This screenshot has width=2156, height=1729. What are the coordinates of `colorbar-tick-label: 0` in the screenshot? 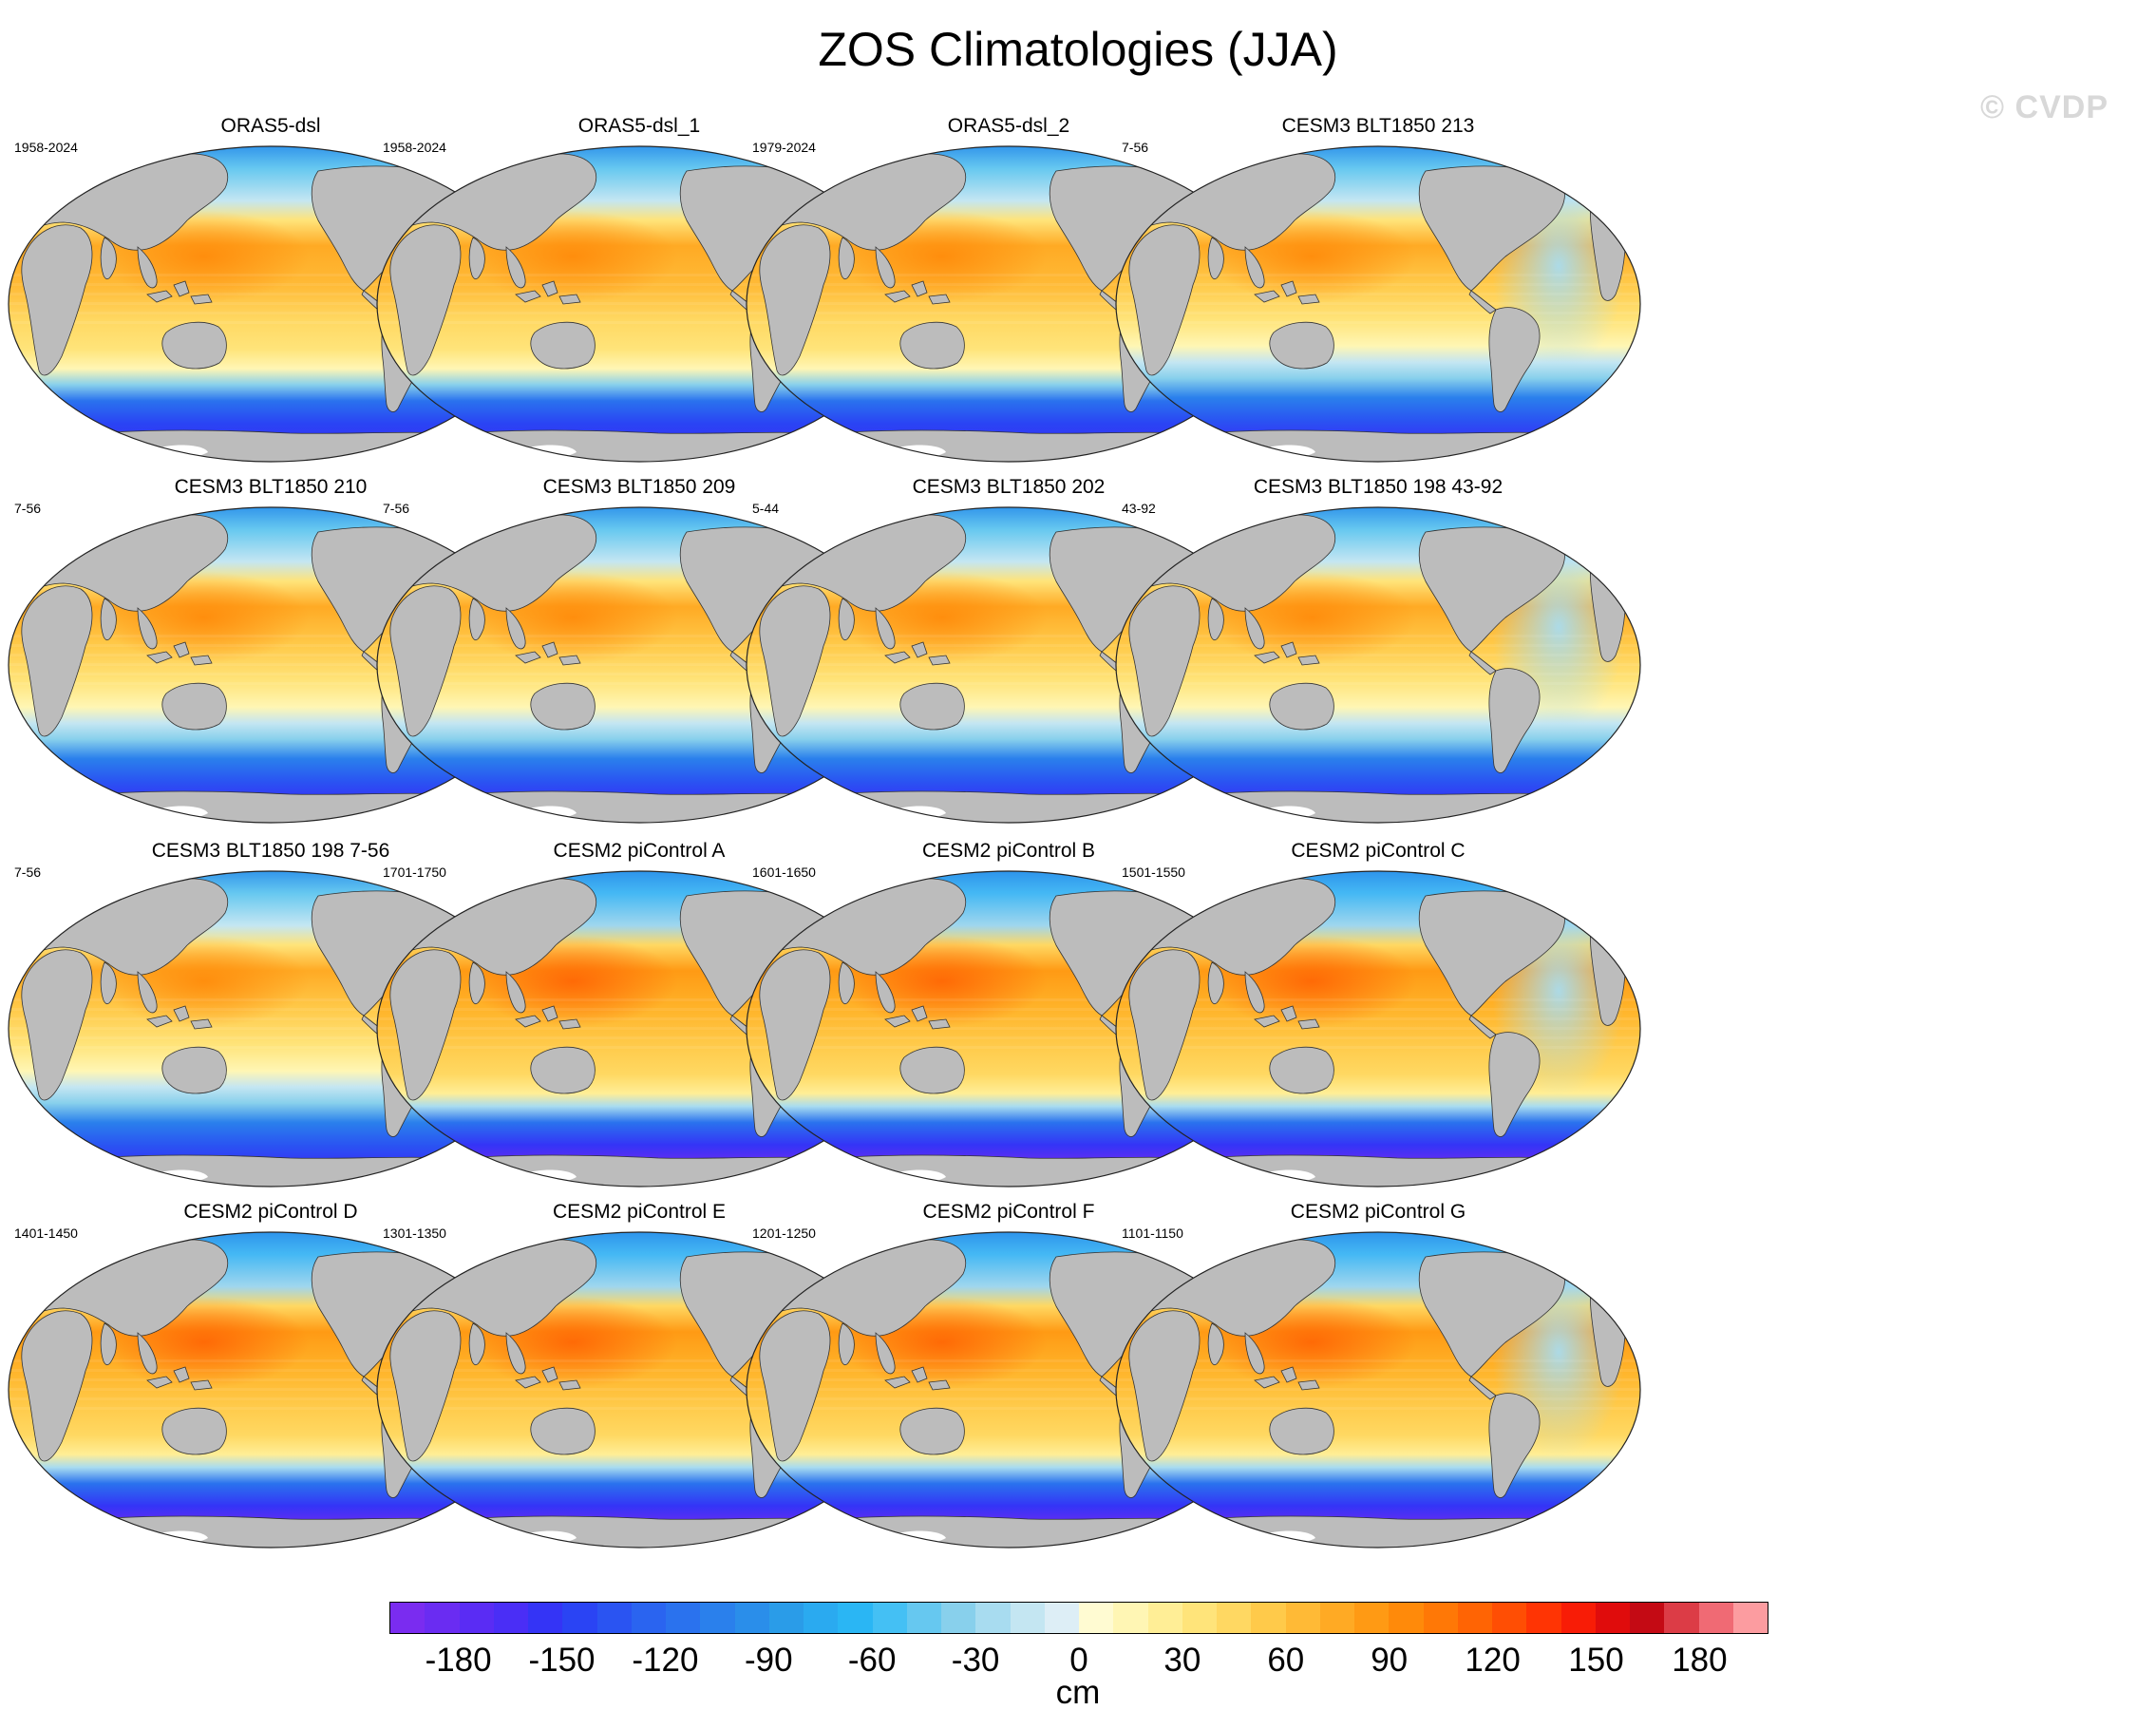 It's located at (1078, 1660).